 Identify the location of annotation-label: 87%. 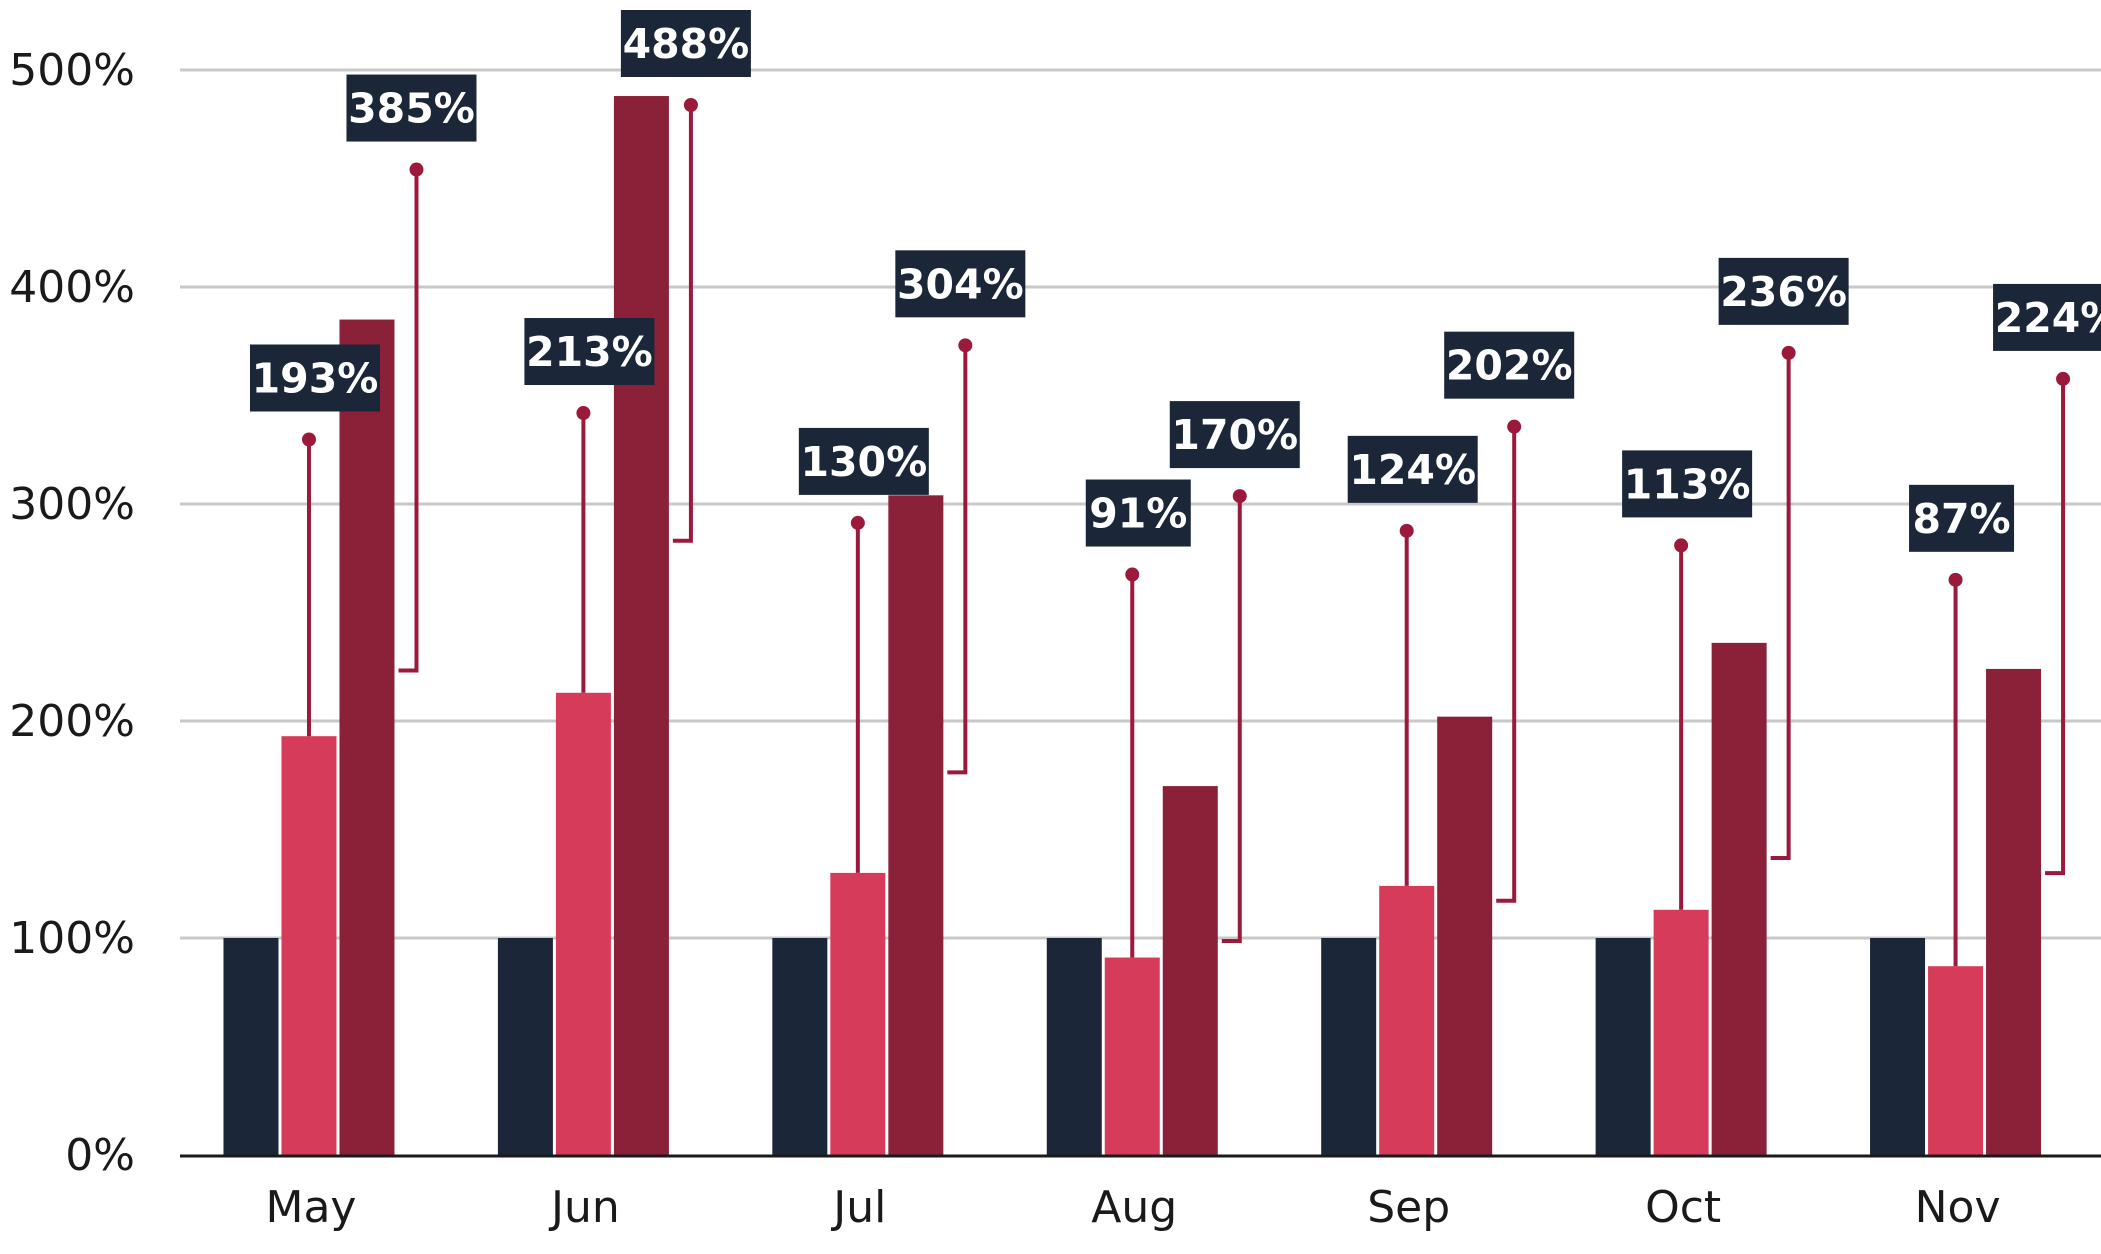
(1961, 519).